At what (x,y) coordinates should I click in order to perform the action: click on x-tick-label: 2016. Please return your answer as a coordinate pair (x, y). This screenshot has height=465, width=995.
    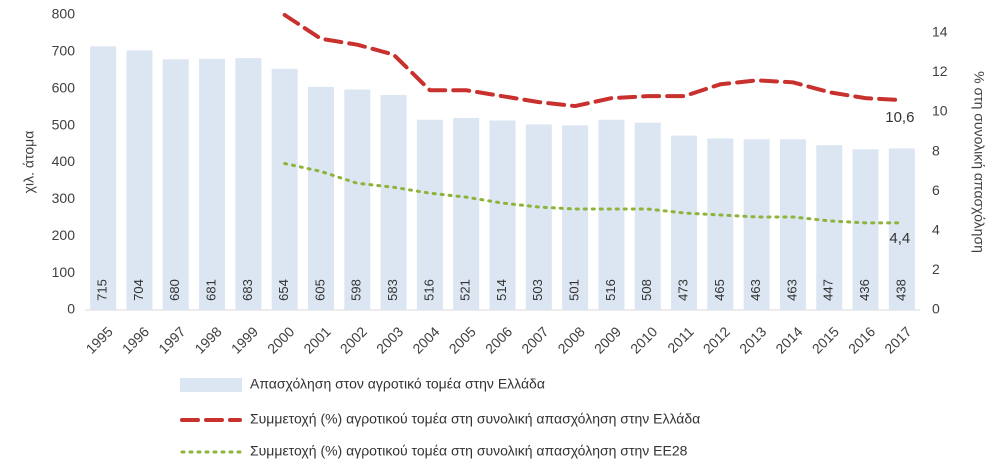
    Looking at the image, I should click on (861, 339).